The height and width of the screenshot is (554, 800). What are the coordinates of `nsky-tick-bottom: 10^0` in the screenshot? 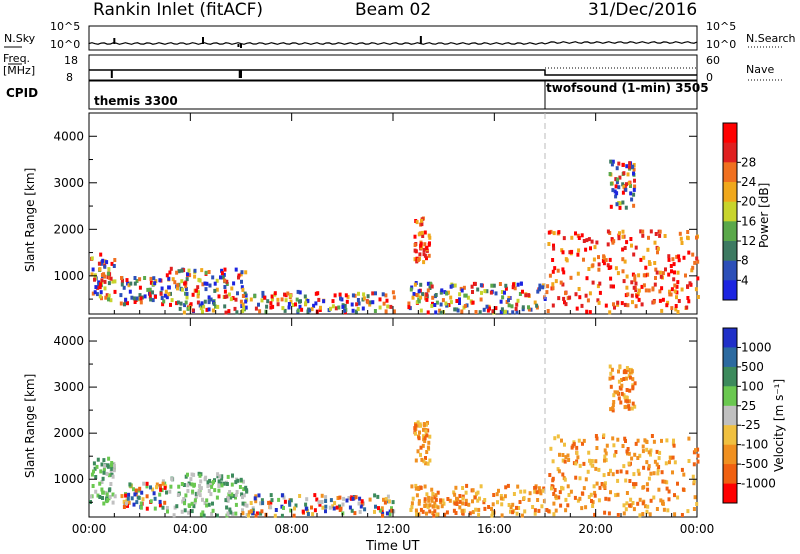 It's located at (65, 44).